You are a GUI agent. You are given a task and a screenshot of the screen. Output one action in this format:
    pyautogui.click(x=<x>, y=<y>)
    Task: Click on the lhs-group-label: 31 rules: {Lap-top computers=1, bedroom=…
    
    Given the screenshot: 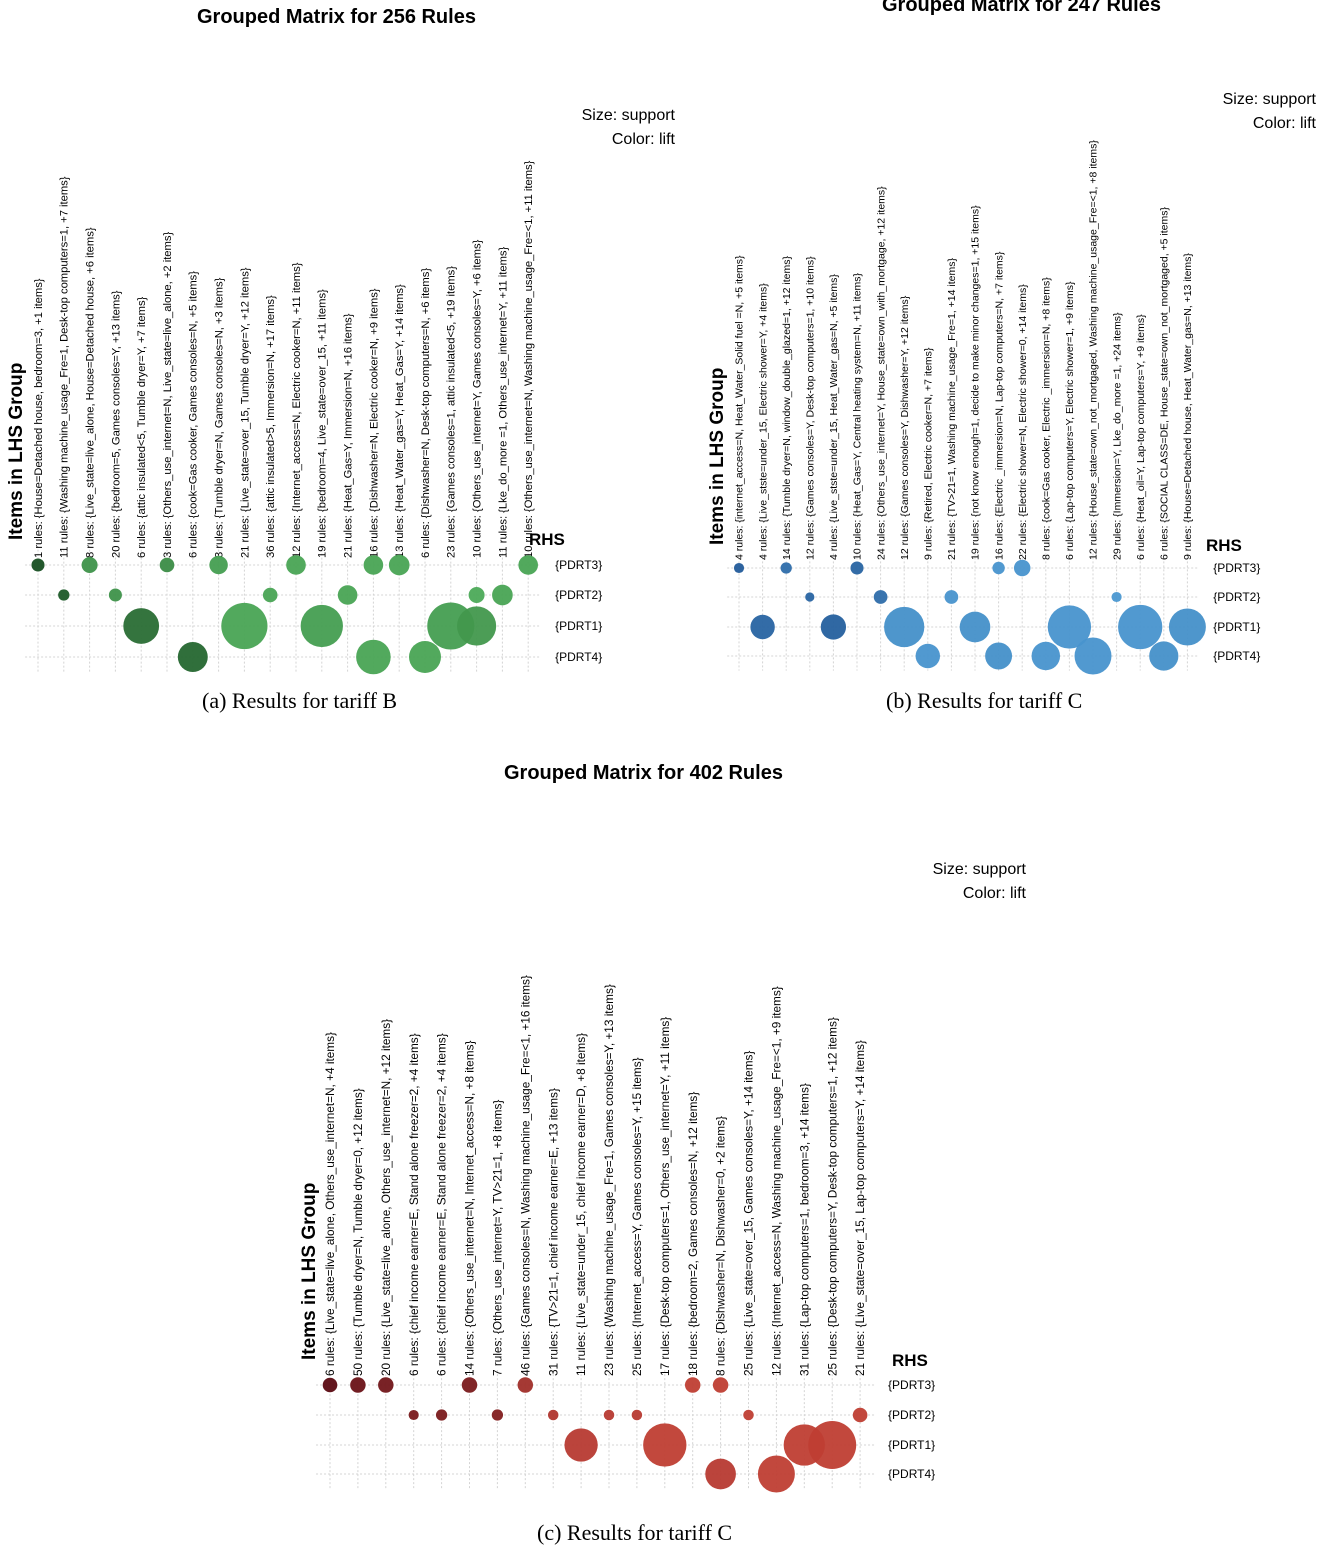 What is the action you would take?
    pyautogui.click(x=804, y=1229)
    